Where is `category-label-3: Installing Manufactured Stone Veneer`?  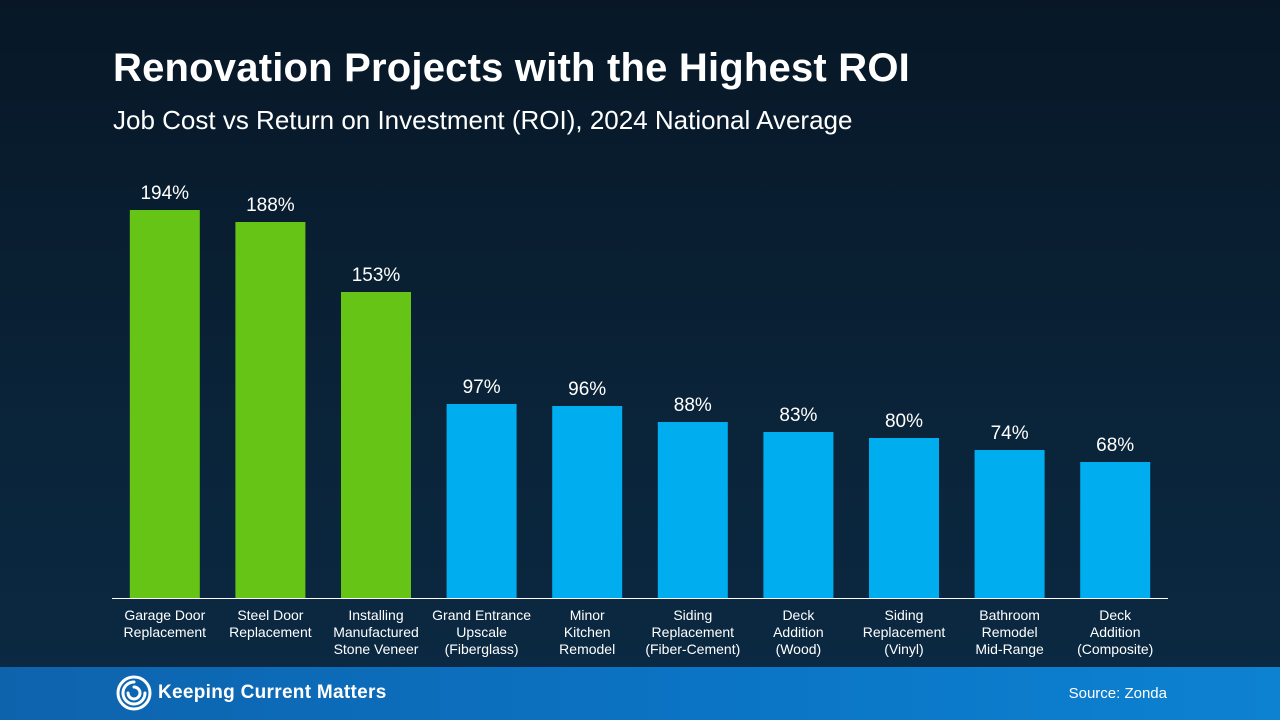
category-label-3: Installing Manufactured Stone Veneer is located at coordinates (376, 632).